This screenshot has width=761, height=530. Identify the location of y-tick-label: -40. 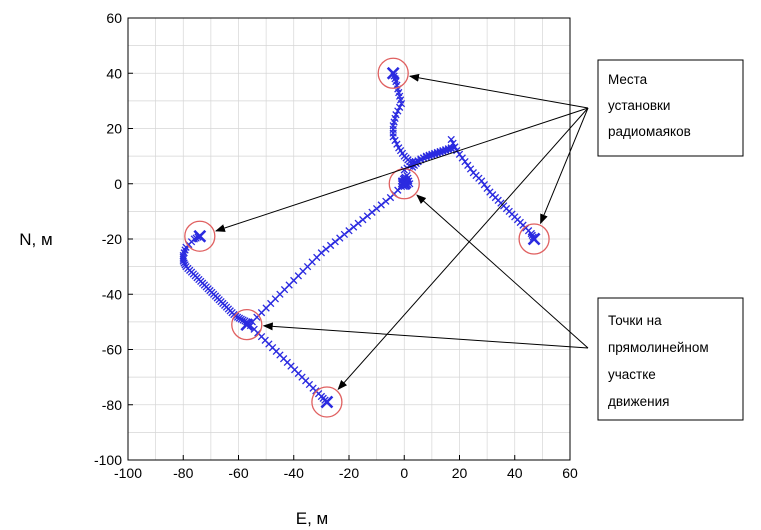
(112, 294).